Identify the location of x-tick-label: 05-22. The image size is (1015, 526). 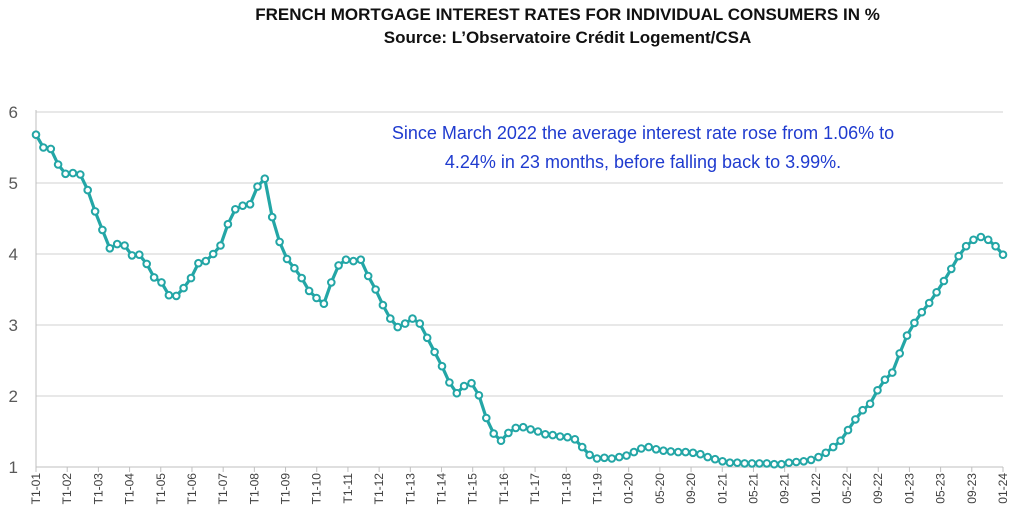
(847, 488).